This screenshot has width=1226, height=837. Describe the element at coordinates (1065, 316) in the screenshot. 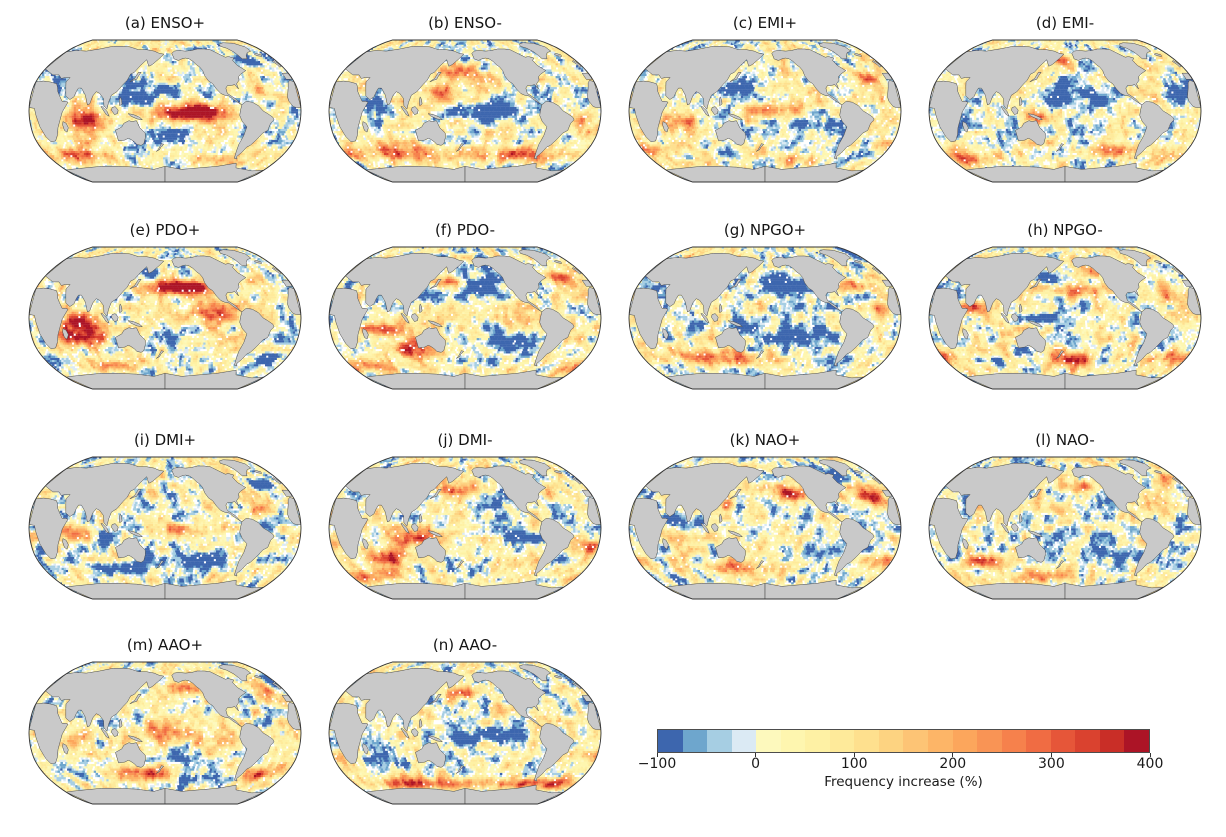

I see `world-map-canvas-h` at that location.